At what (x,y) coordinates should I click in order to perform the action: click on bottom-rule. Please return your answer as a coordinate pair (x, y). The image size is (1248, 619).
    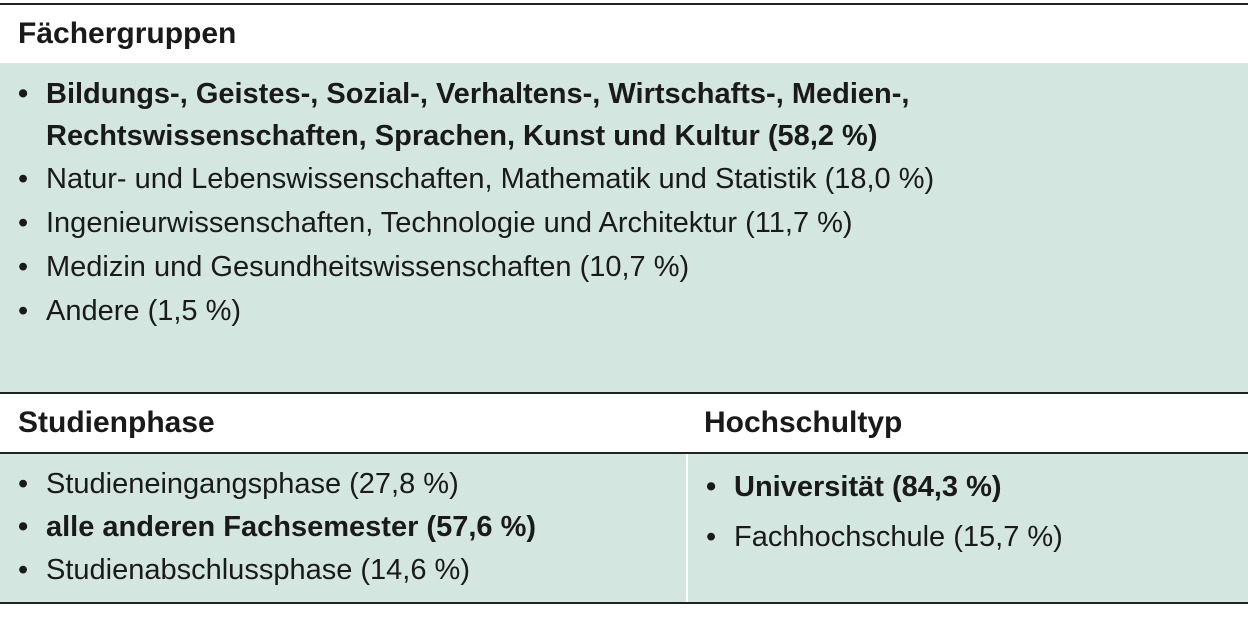
    Looking at the image, I should click on (624, 603).